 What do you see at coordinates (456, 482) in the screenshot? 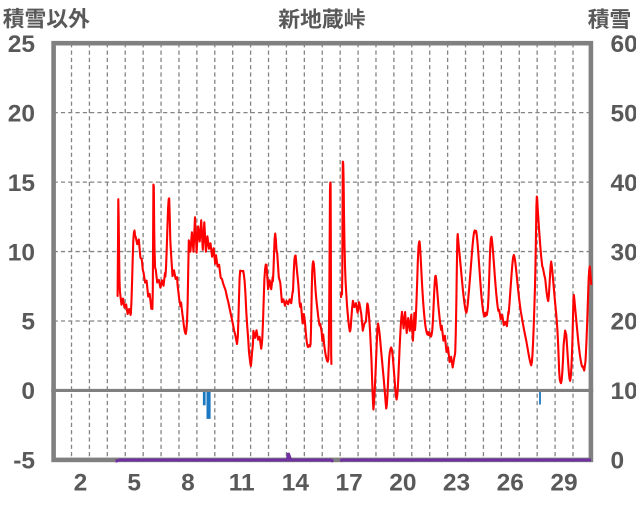
I see `svg-text: 23` at bounding box center [456, 482].